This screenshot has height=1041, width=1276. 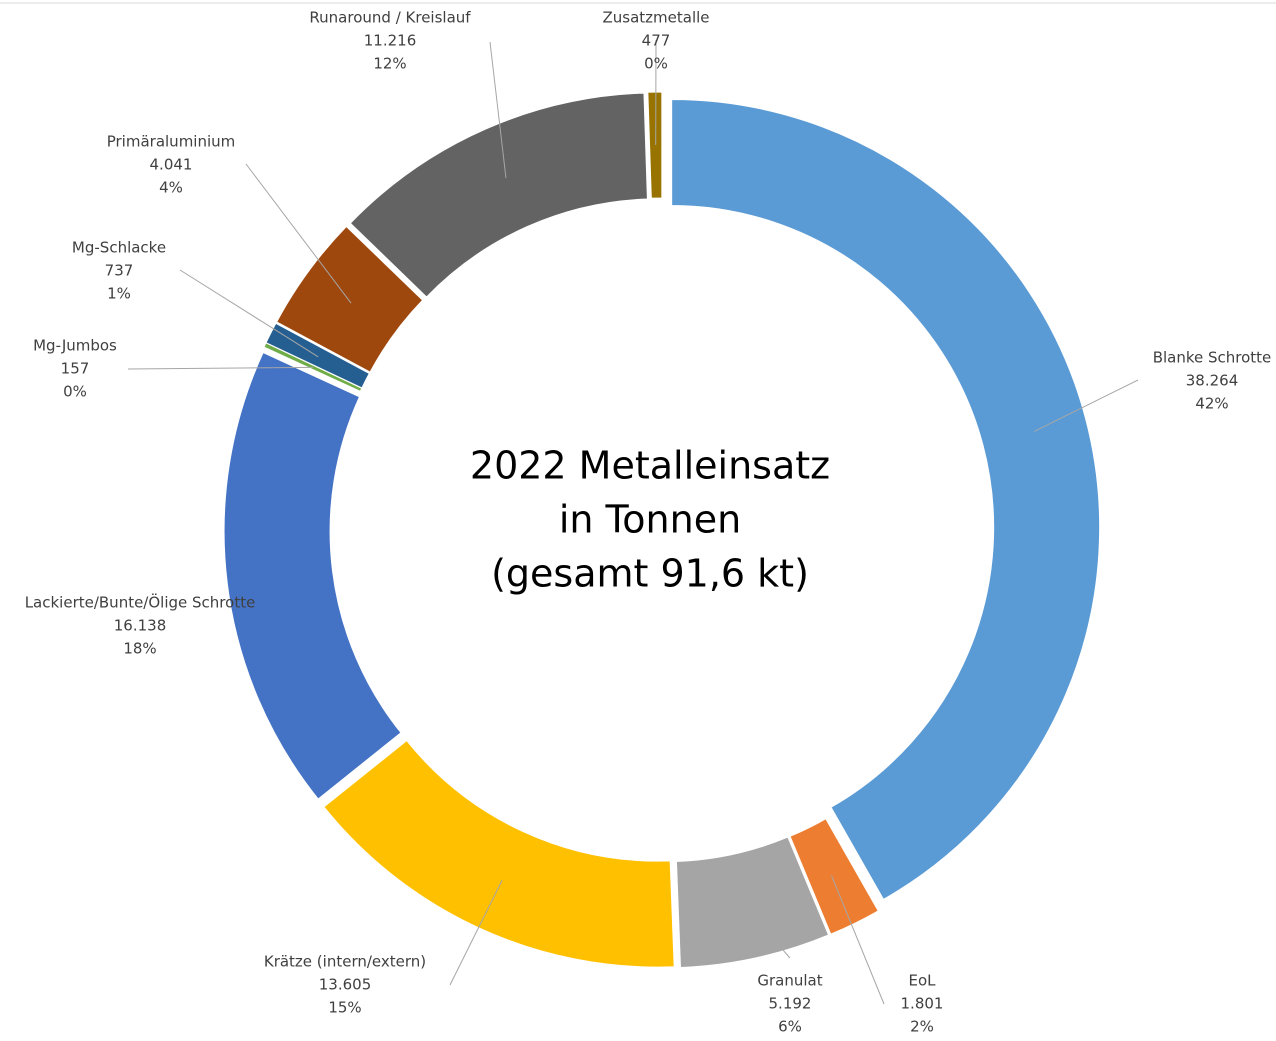 I want to click on value-label: 5.192, so click(x=790, y=1004).